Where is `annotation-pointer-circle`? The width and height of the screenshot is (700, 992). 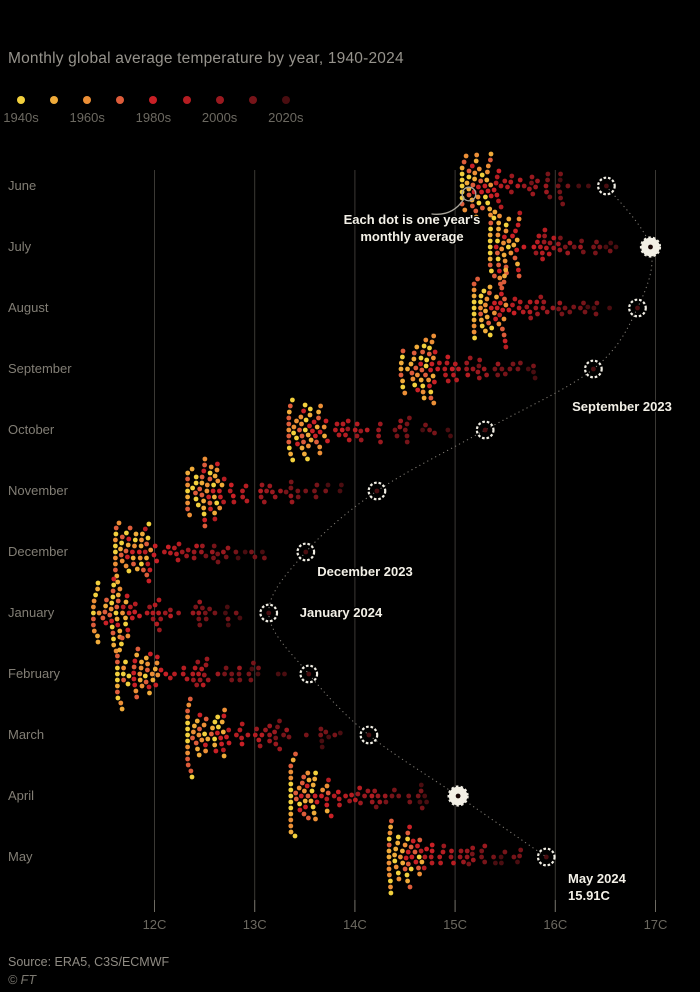
annotation-pointer-circle is located at coordinates (469, 194).